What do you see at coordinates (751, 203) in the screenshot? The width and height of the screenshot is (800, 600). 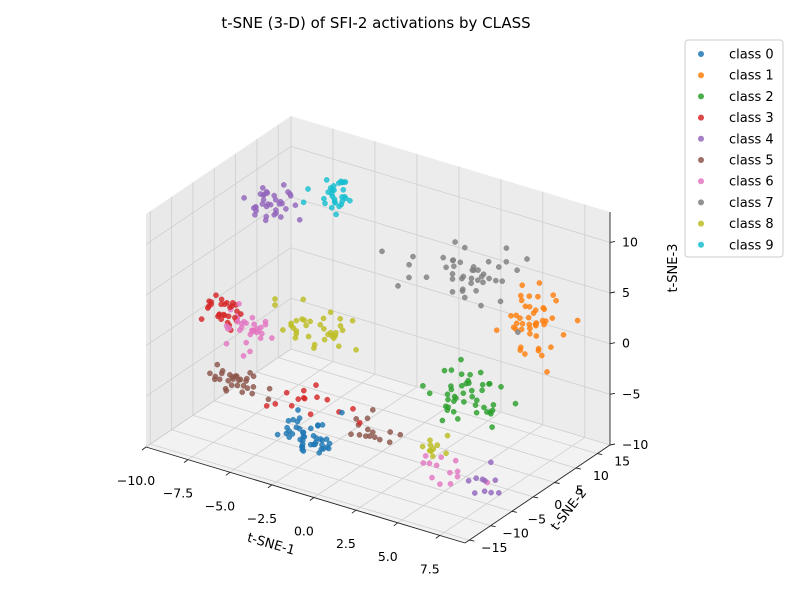 I see `legend-label: class 7` at bounding box center [751, 203].